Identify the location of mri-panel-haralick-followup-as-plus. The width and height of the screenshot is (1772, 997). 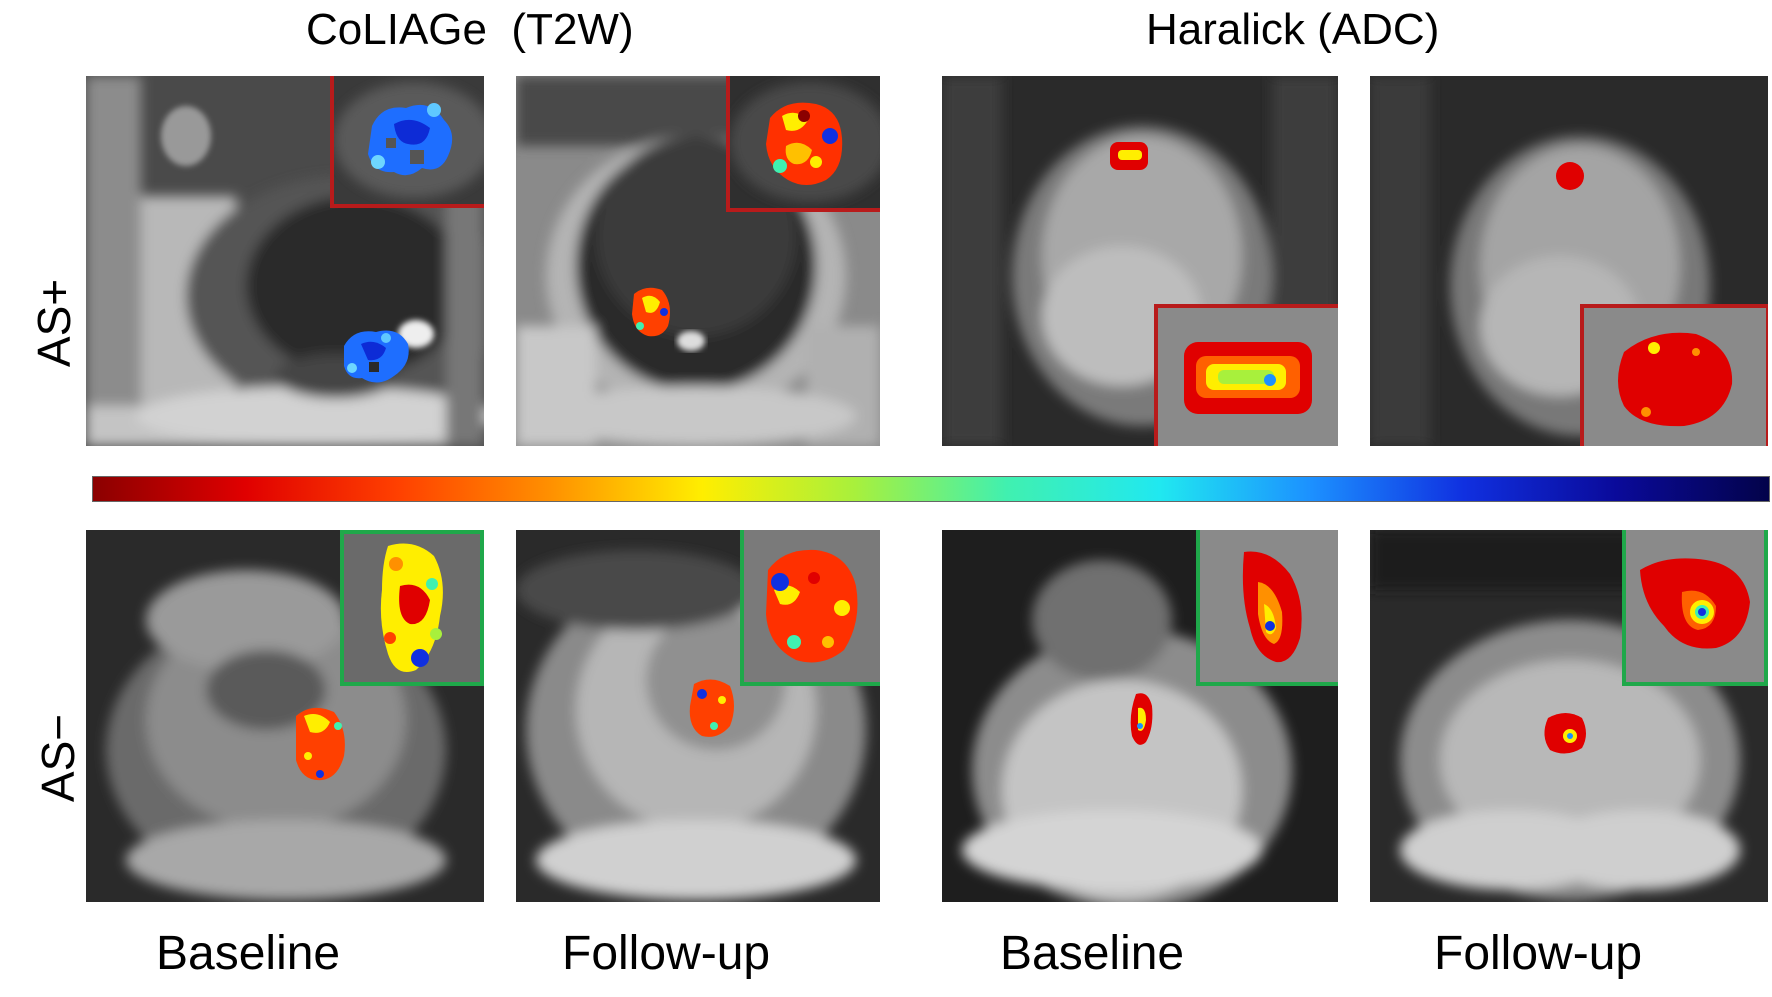
(1569, 261).